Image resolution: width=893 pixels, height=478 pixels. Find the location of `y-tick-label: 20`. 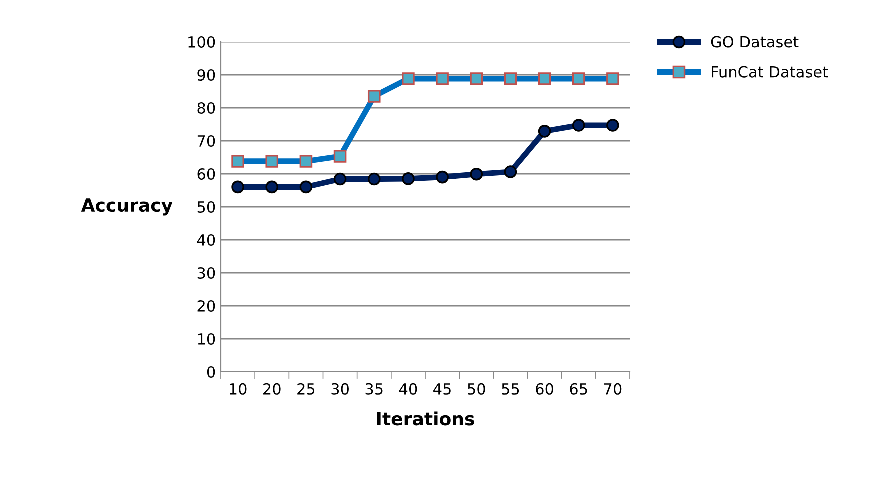

y-tick-label: 20 is located at coordinates (207, 306).